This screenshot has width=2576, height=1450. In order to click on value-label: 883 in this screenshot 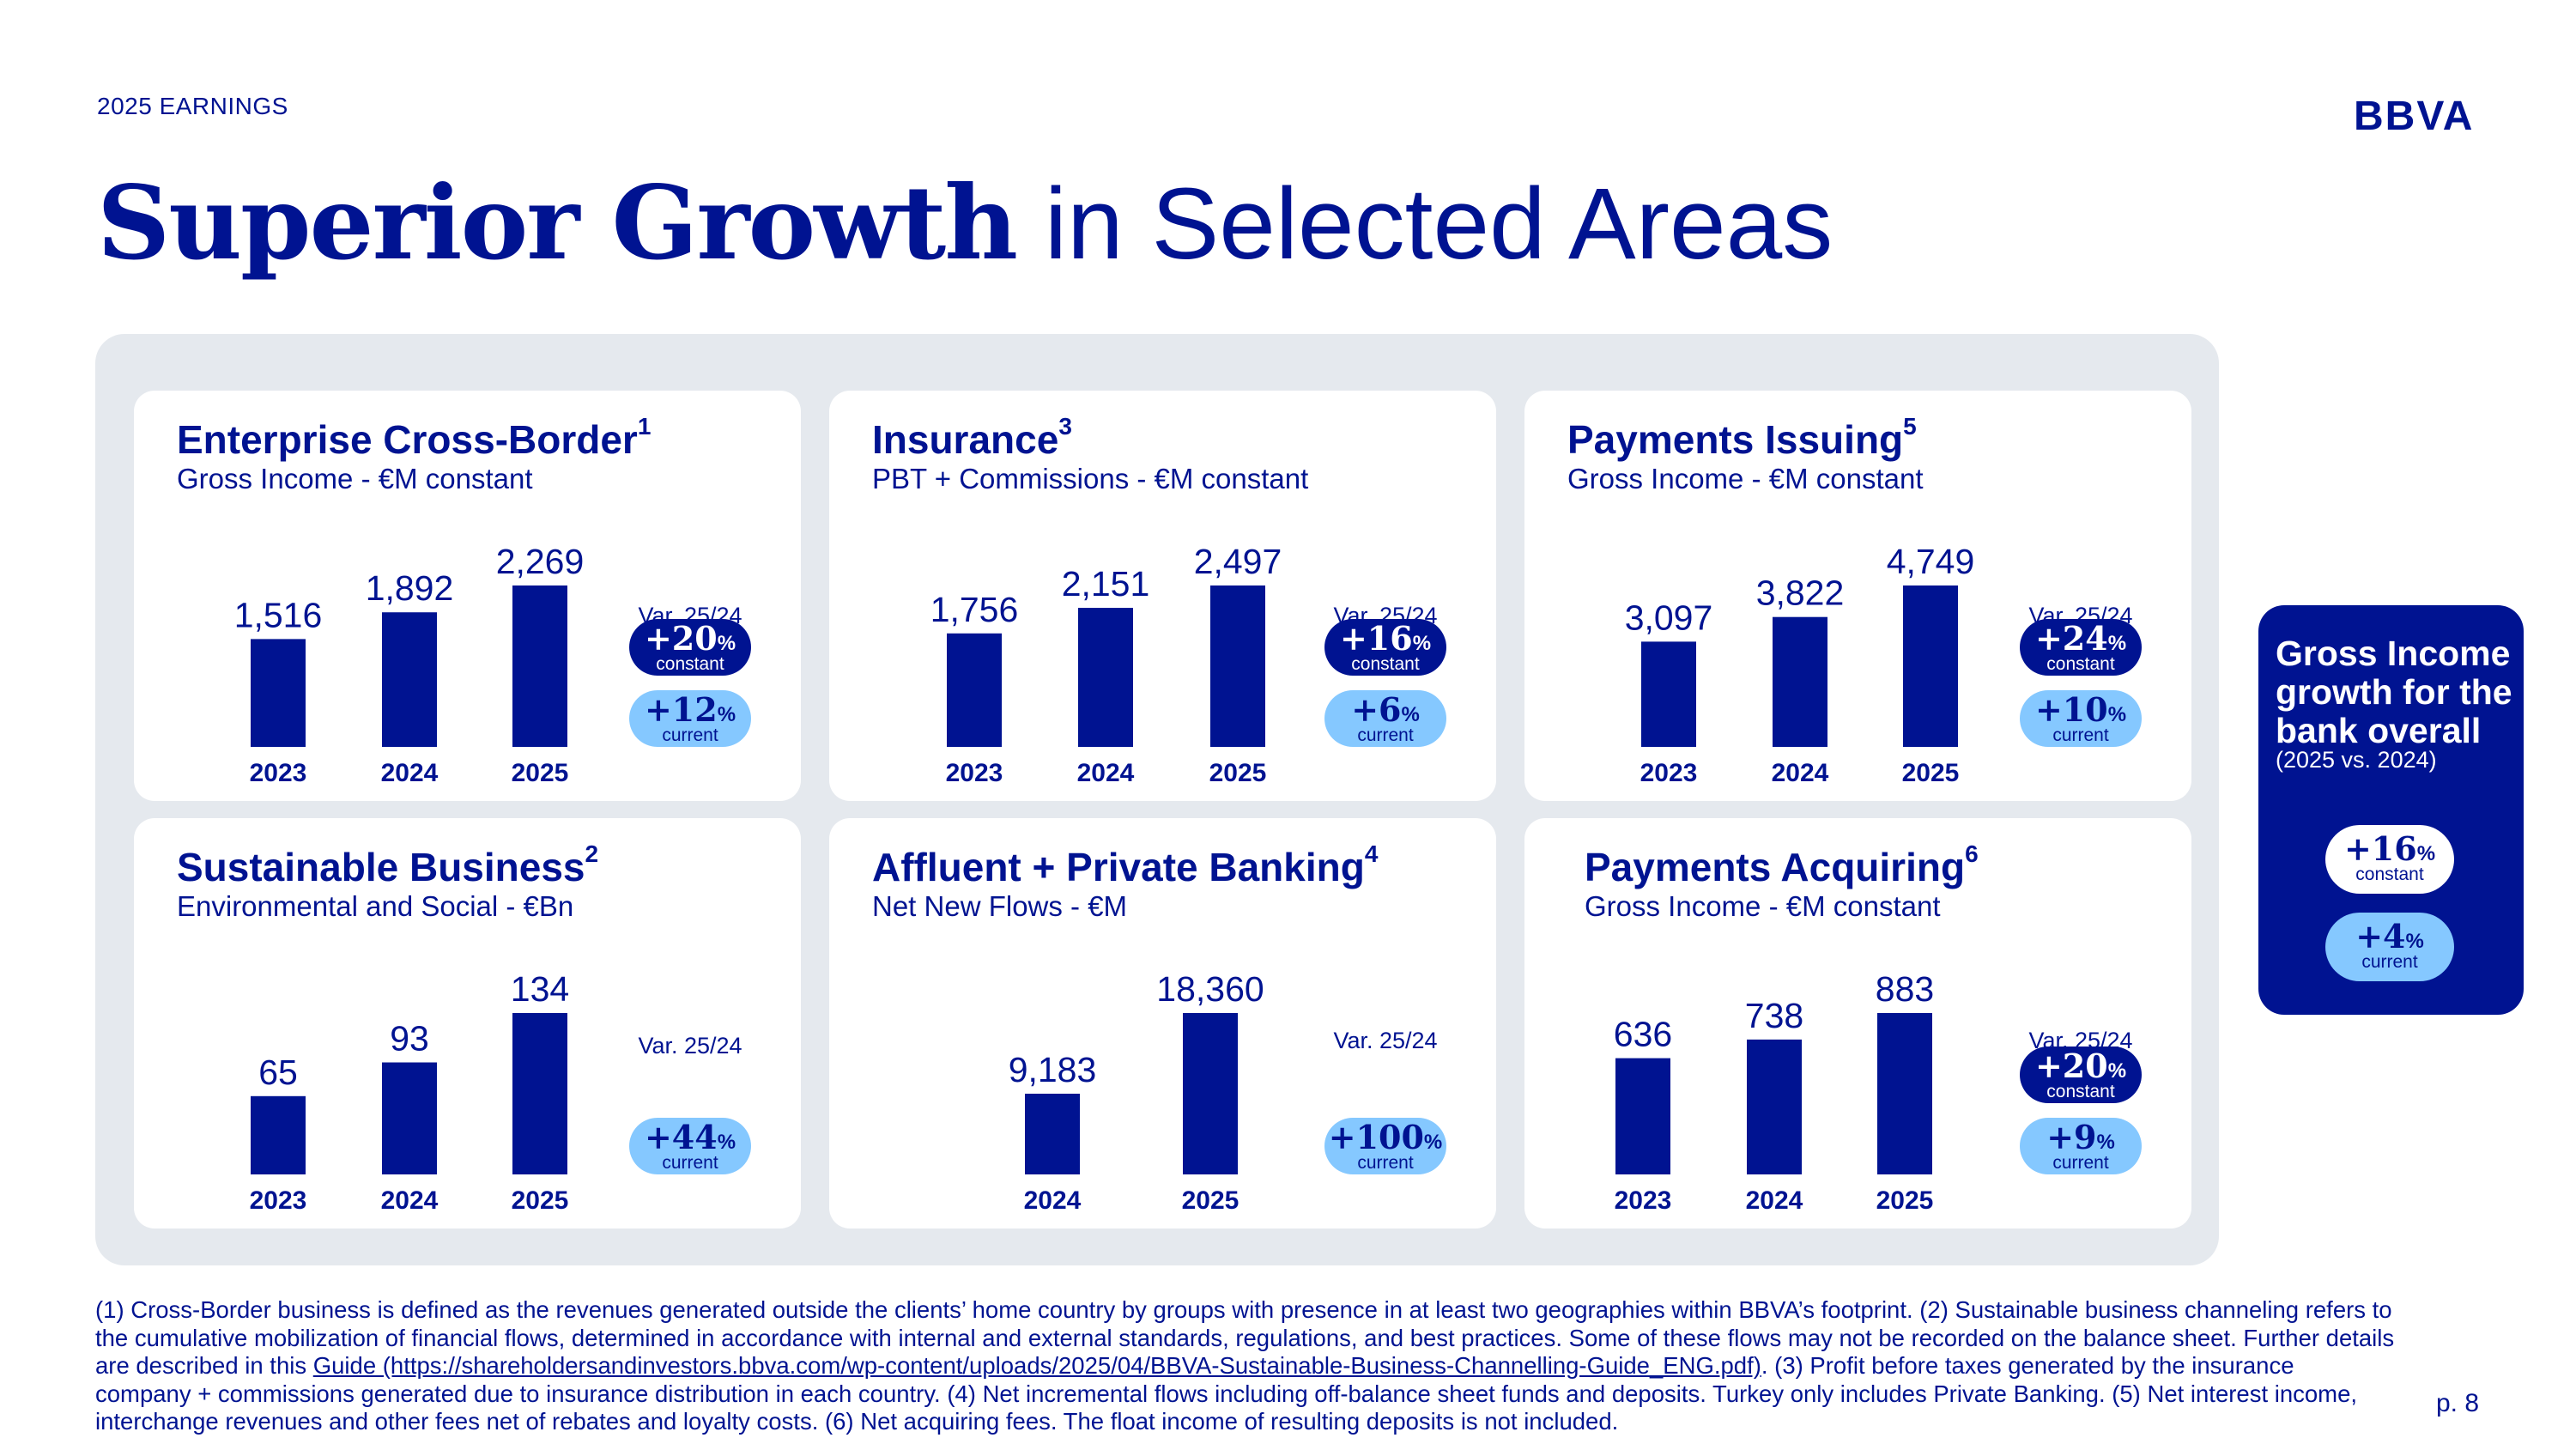, I will do `click(1905, 989)`.